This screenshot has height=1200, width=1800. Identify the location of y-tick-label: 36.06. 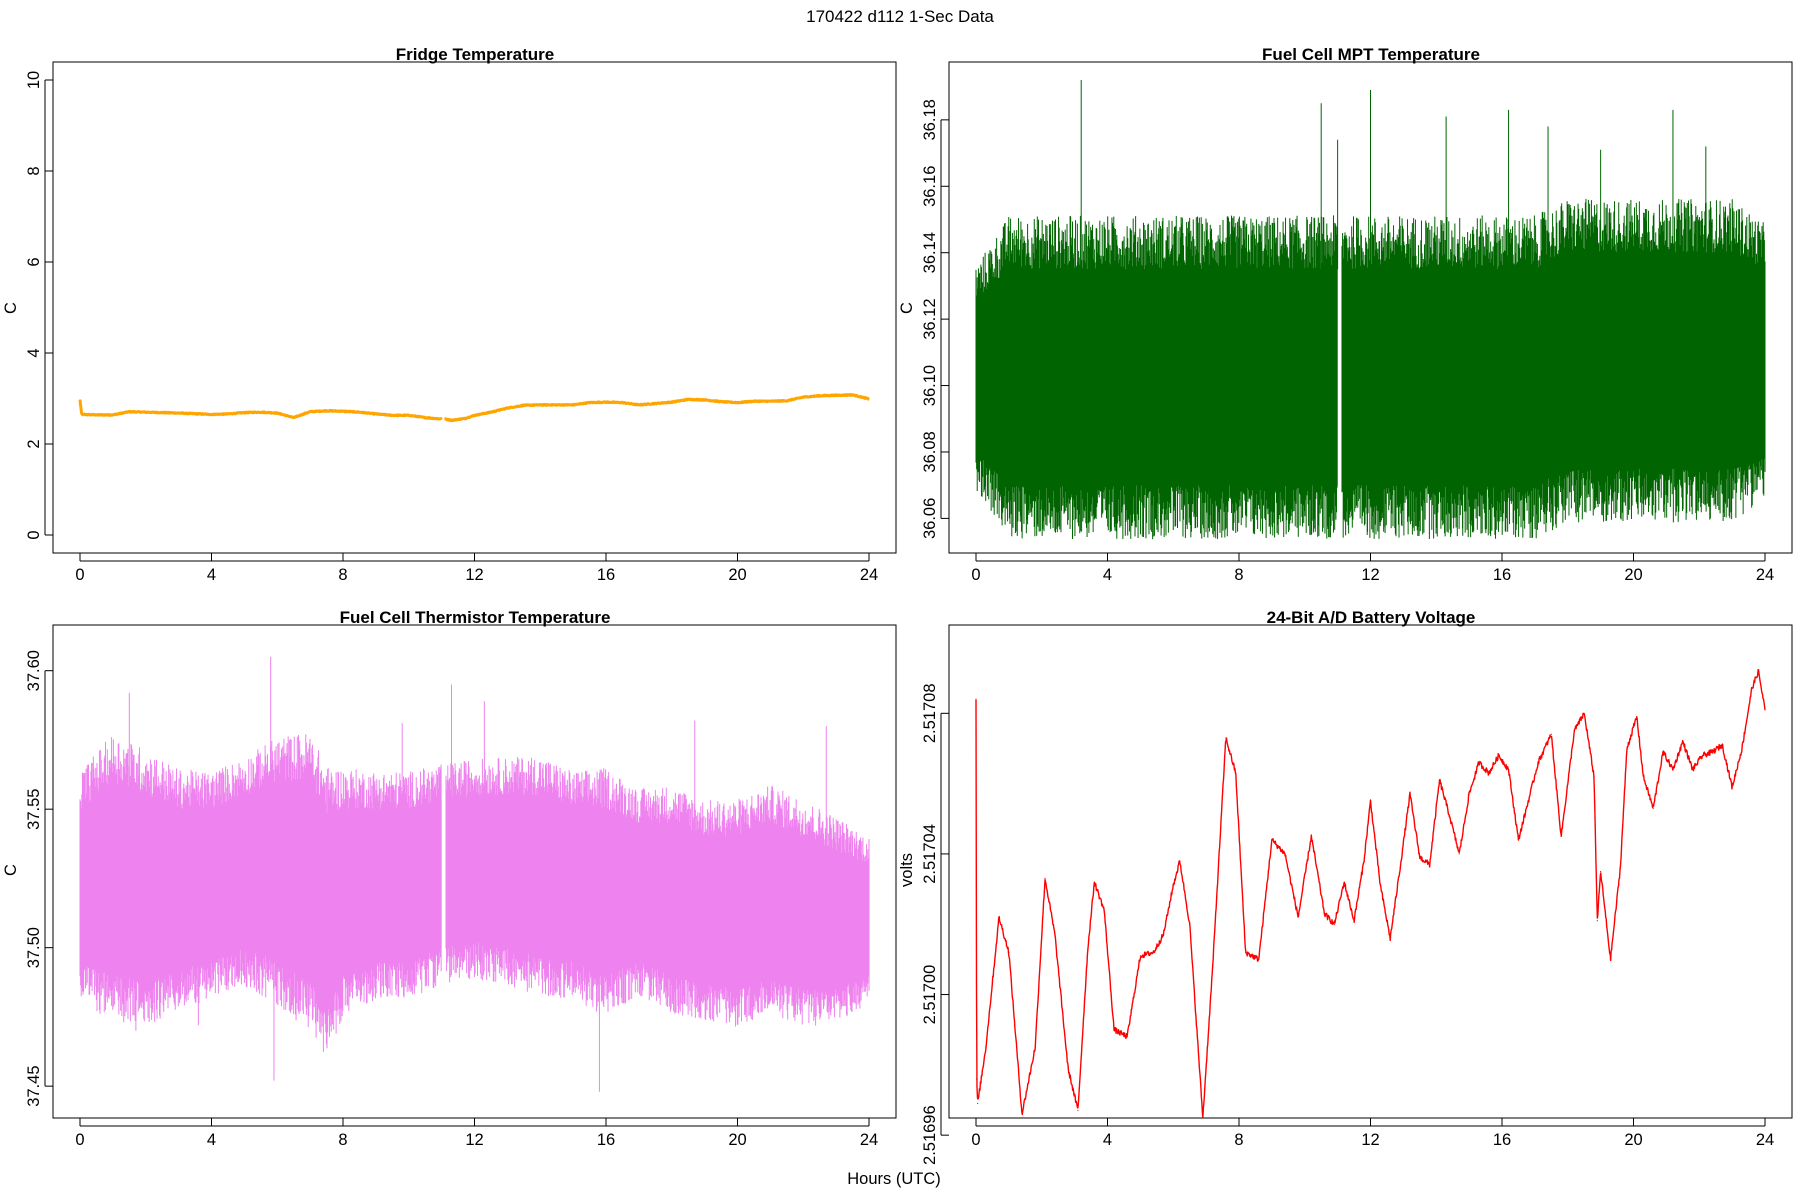
(930, 518).